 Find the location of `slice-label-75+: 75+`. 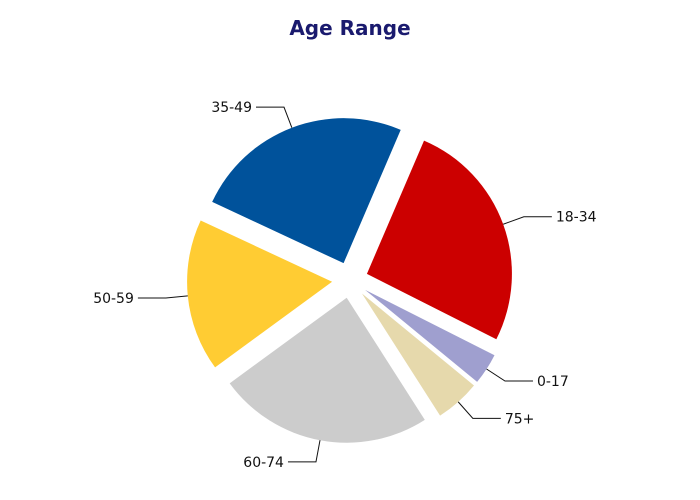

slice-label-75+: 75+ is located at coordinates (520, 419).